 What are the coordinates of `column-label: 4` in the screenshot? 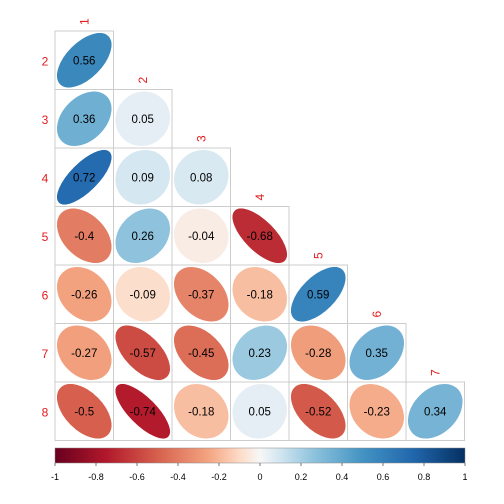 It's located at (260, 197).